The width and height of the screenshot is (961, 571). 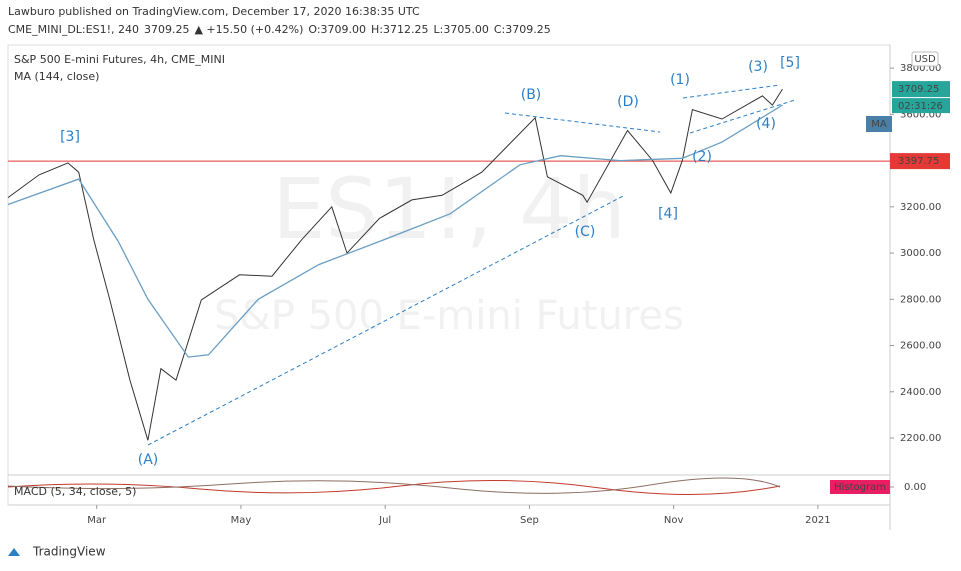 What do you see at coordinates (69, 552) in the screenshot?
I see `footer-text: TradingView` at bounding box center [69, 552].